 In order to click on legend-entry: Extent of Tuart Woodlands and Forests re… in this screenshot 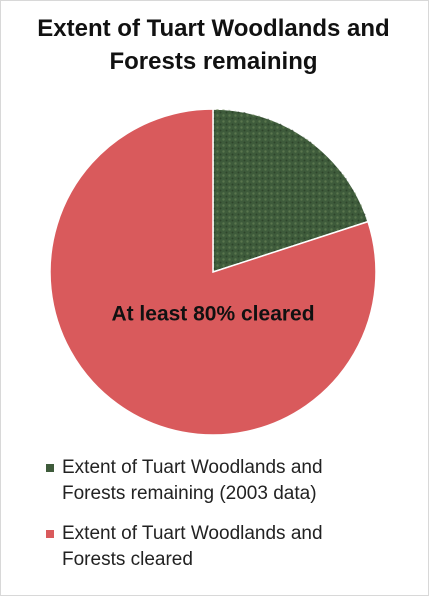, I will do `click(213, 481)`.